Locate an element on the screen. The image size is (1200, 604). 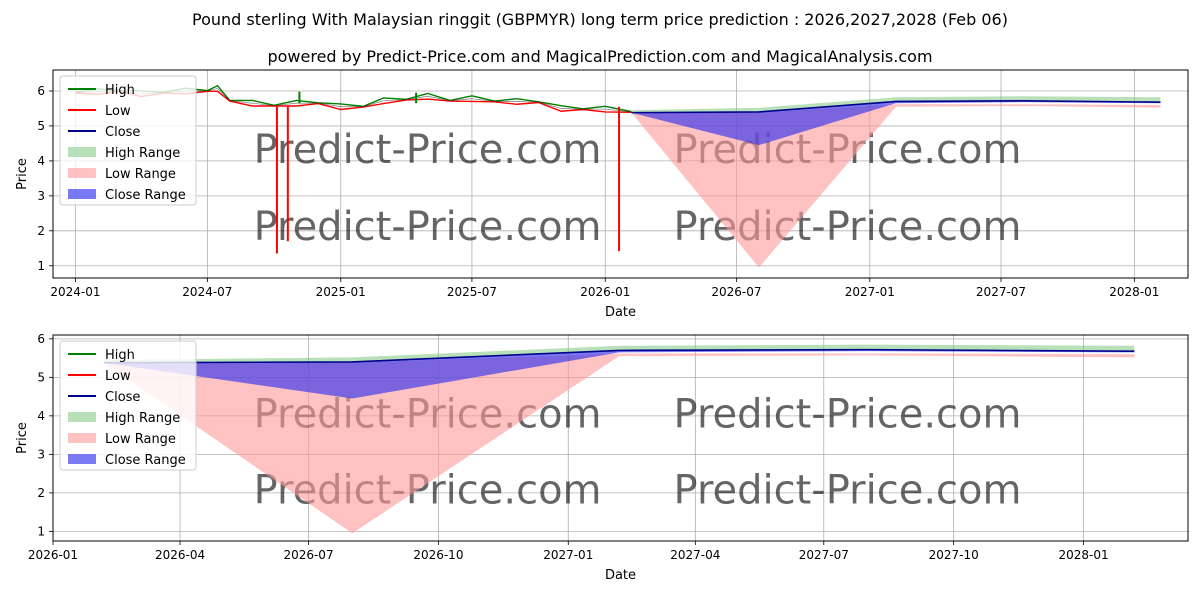
x-tick-label: 2024-07 is located at coordinates (207, 292).